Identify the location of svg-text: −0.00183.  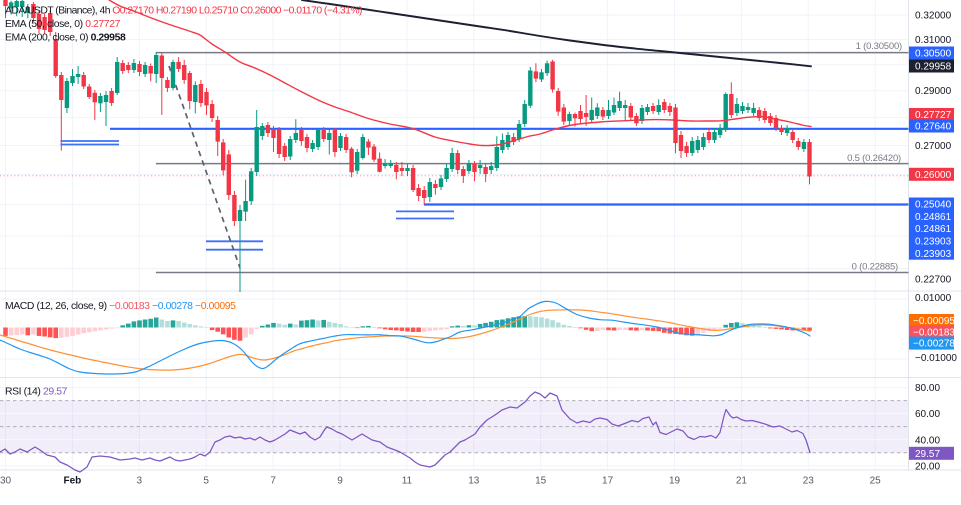
(934, 332).